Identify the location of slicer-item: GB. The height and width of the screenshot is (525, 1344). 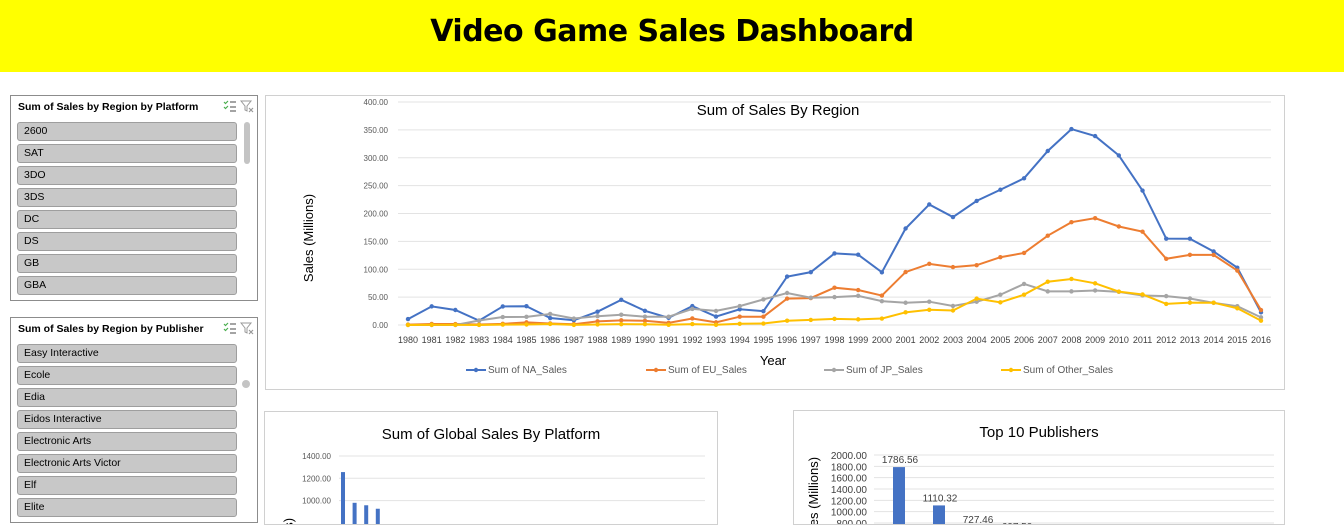
(127, 263).